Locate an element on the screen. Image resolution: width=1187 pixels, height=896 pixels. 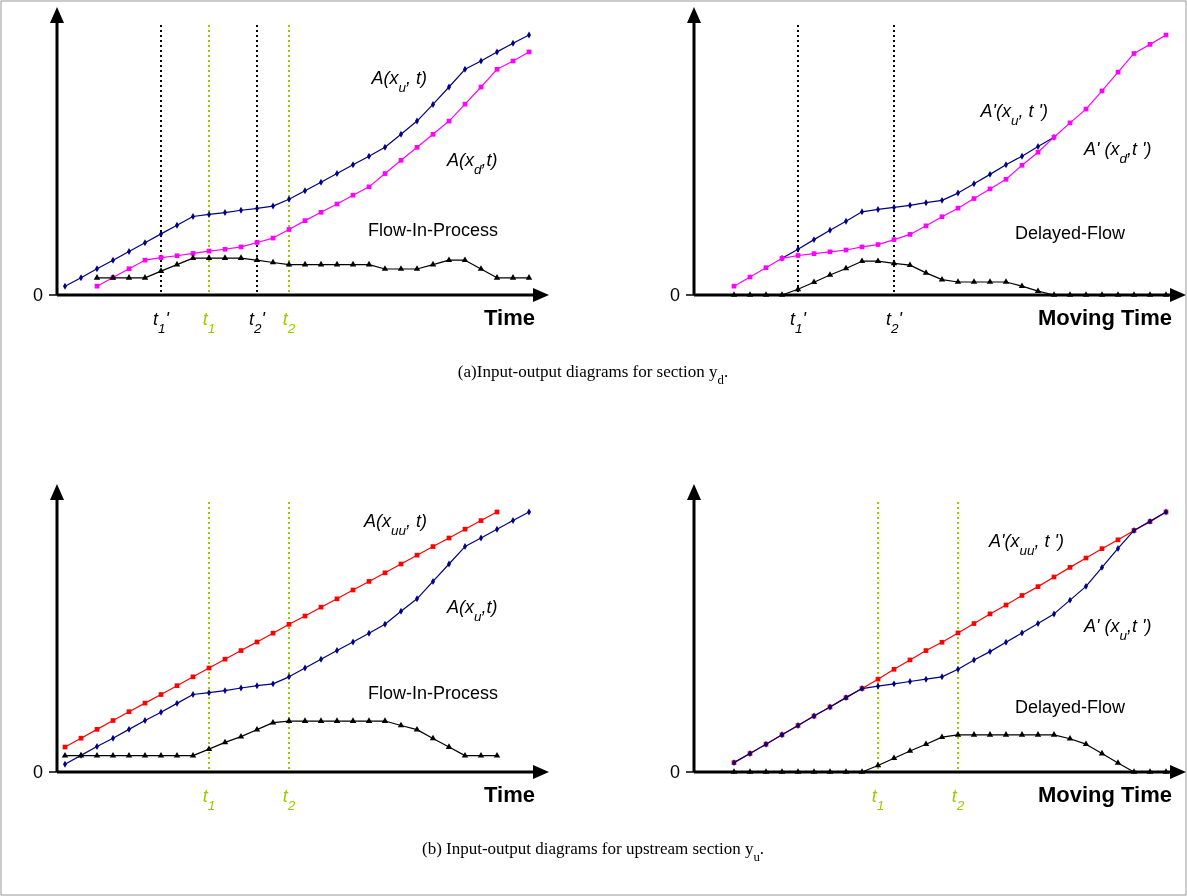
series-label: A'(x$_{u}$, t ') is located at coordinates (1013, 114).